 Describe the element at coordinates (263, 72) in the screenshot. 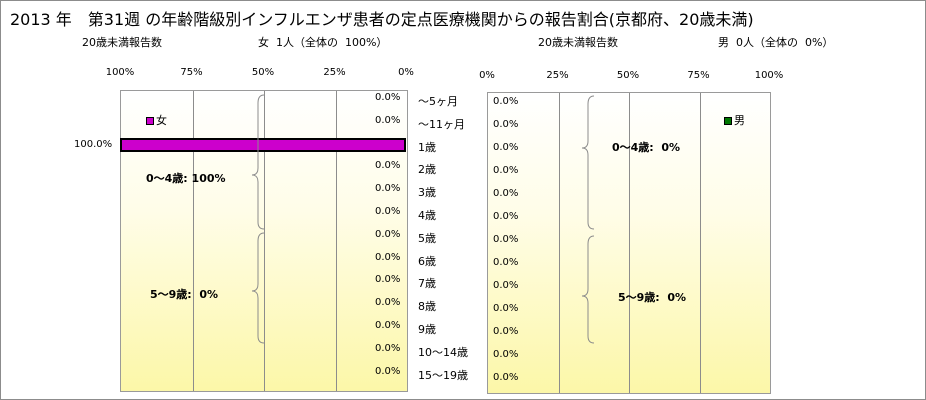

I see `left-tick-label: 50%` at that location.